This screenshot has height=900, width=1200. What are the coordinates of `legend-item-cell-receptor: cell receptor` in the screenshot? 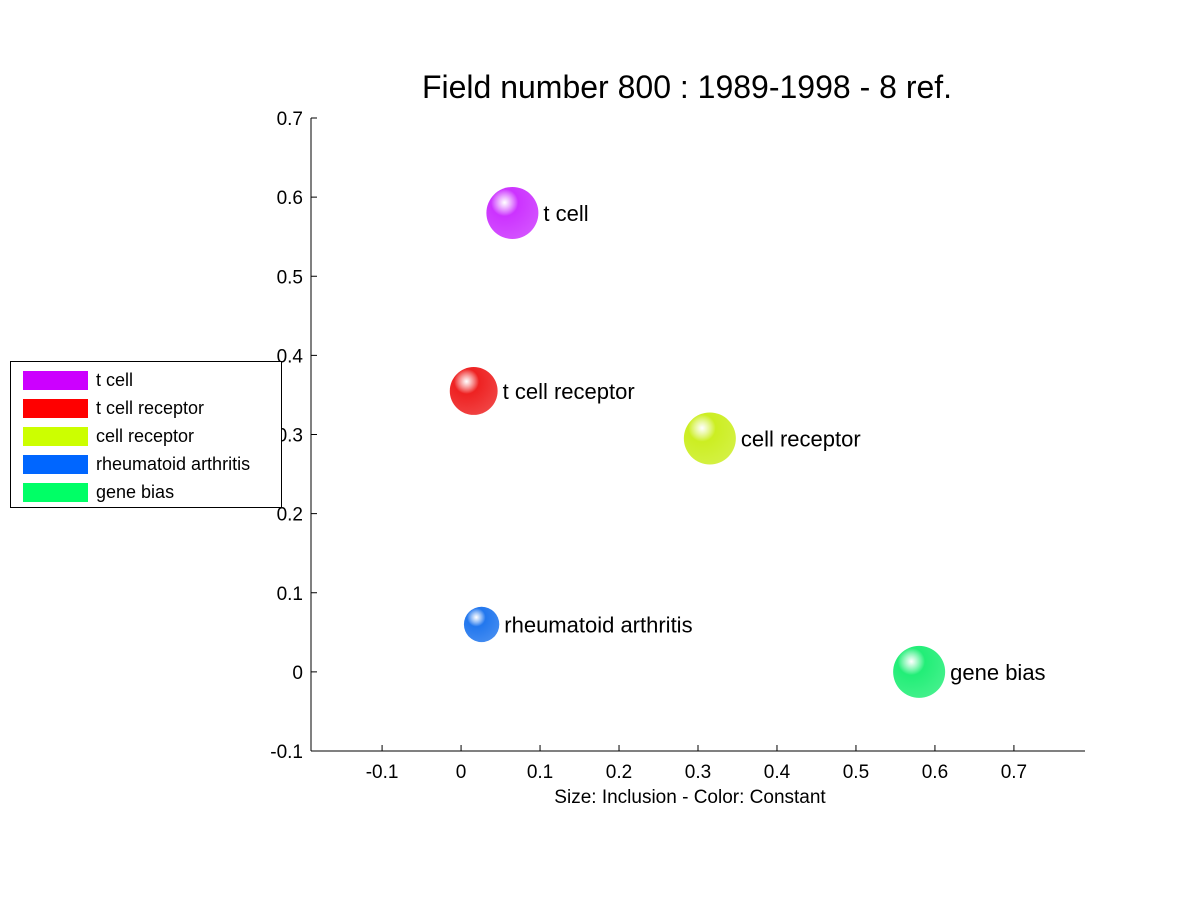 It's located at (108, 436).